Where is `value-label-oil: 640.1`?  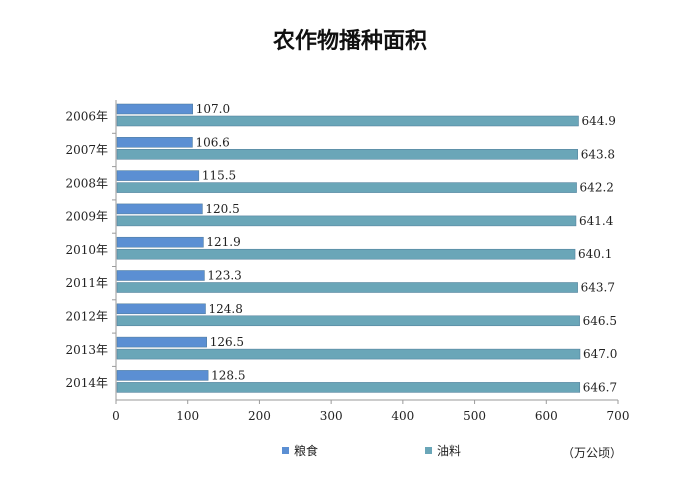 value-label-oil: 640.1 is located at coordinates (595, 254).